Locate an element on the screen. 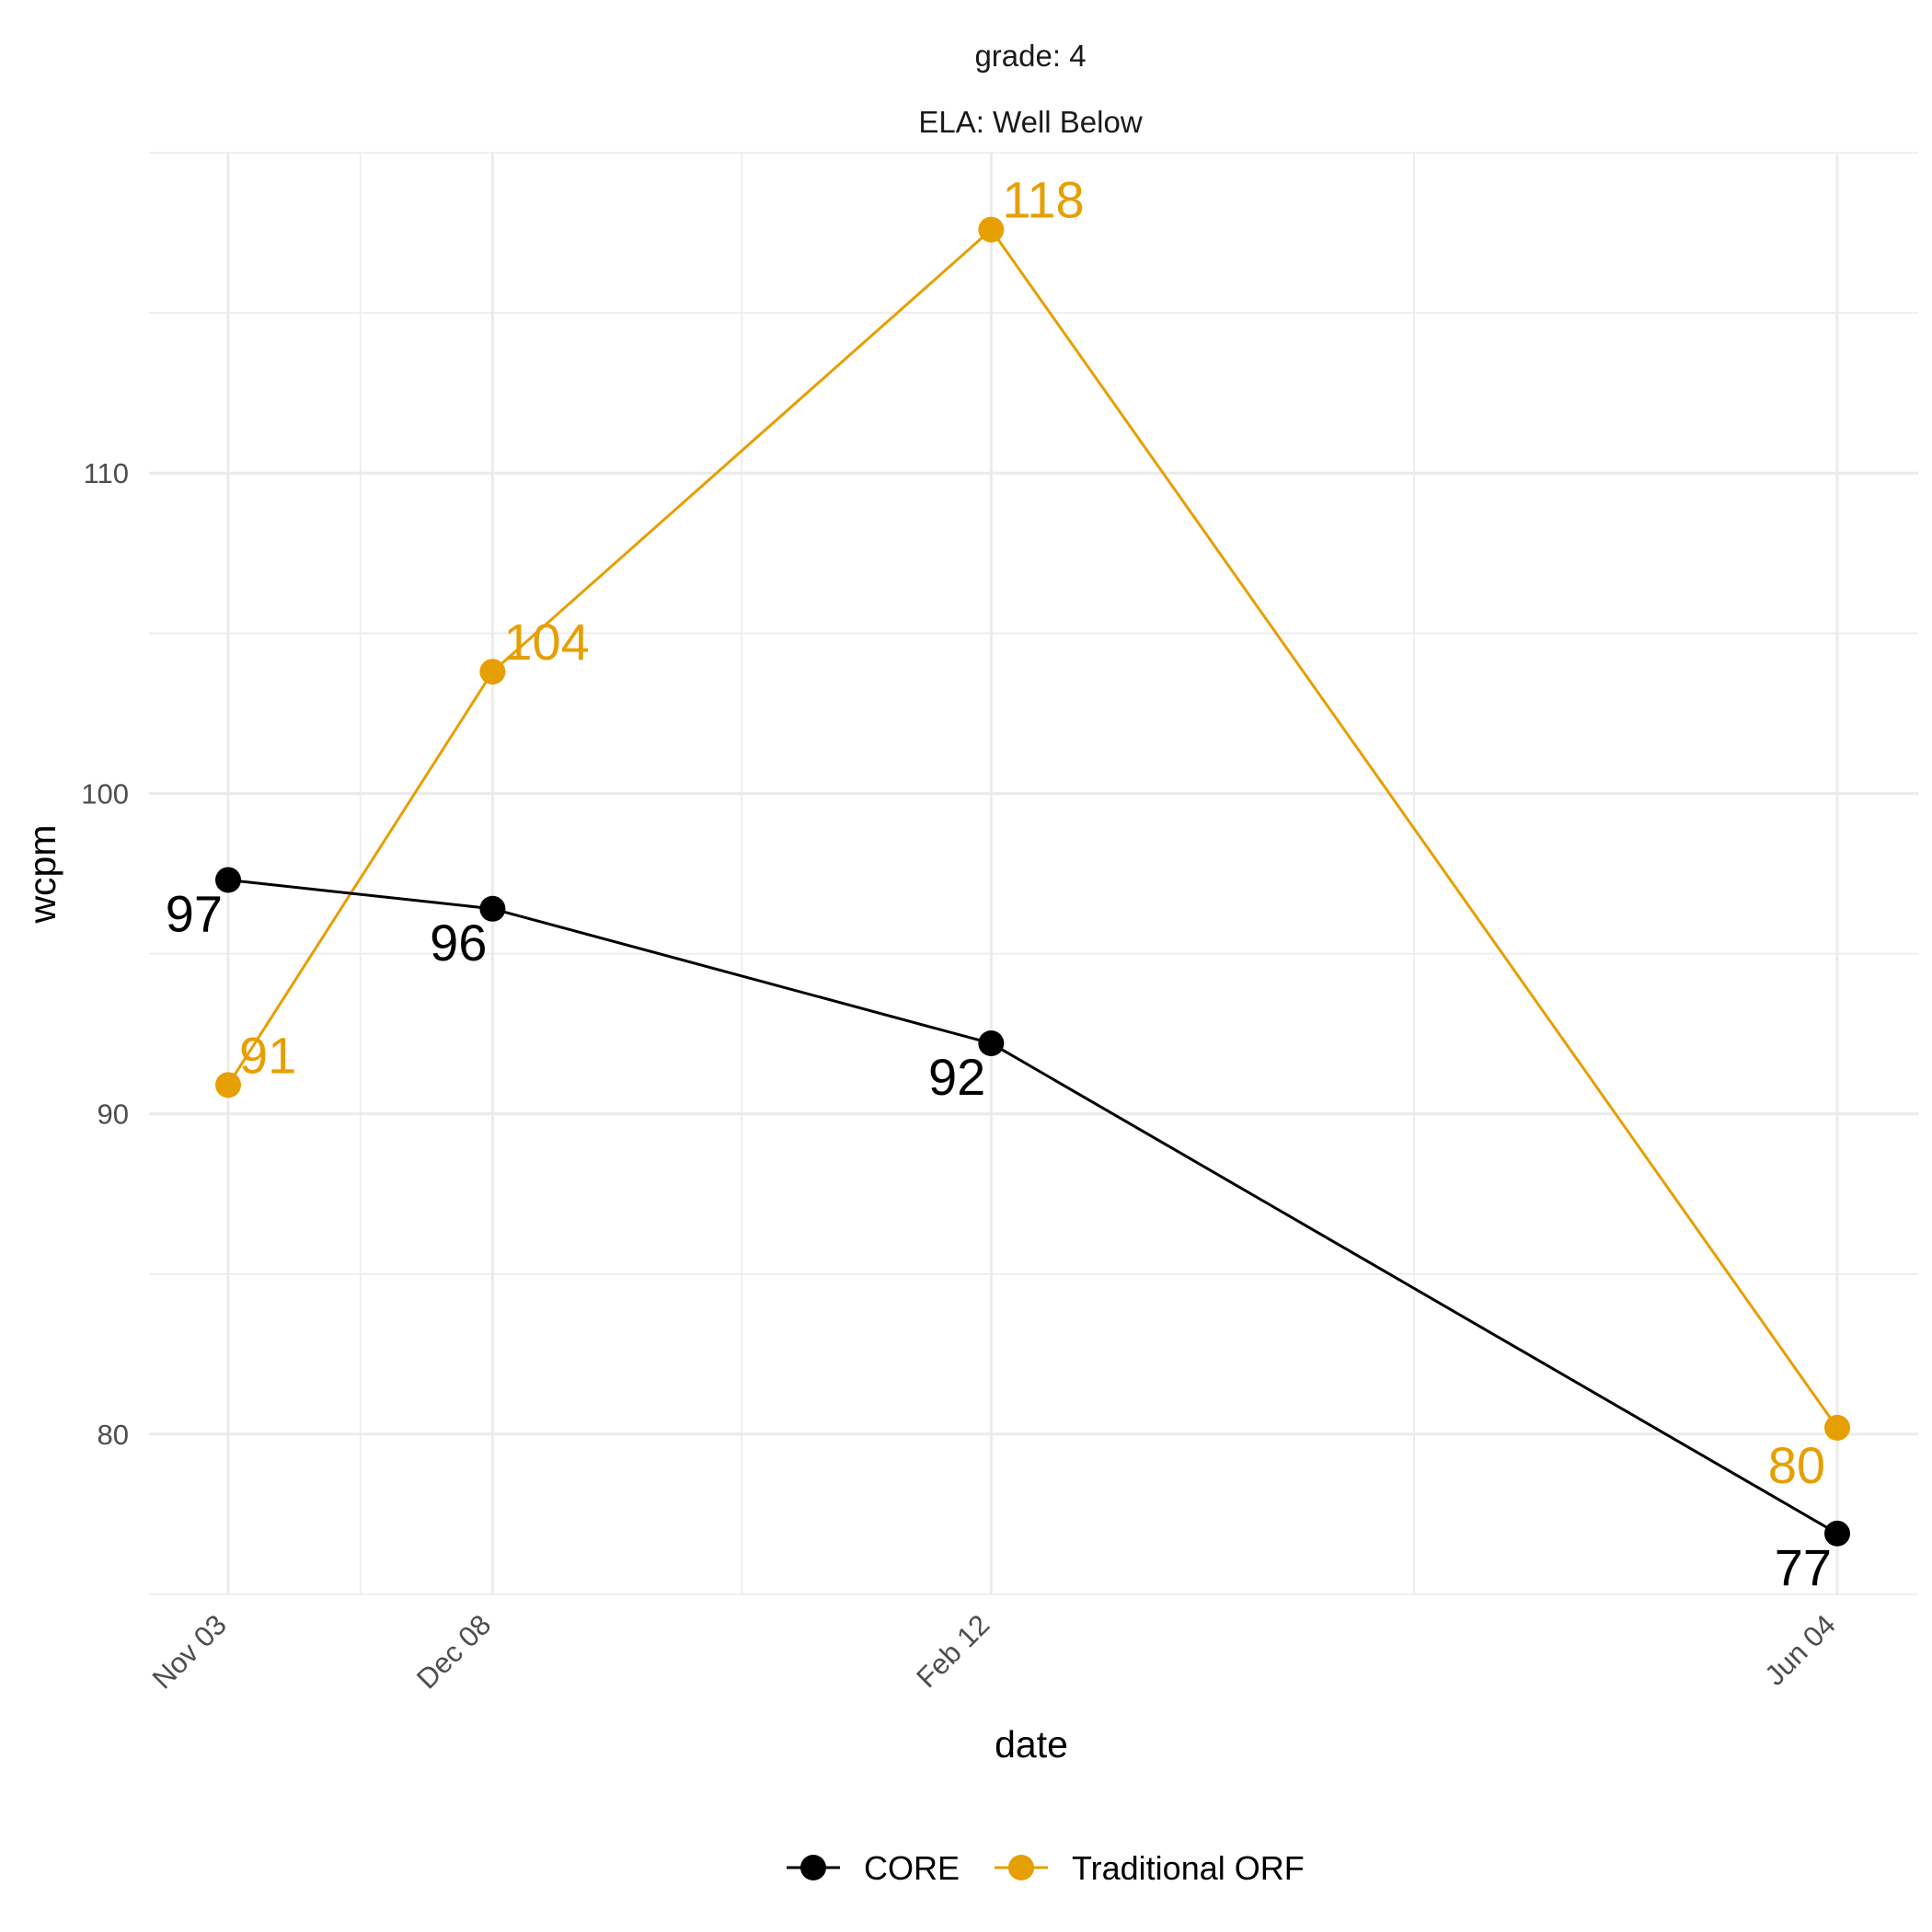 The image size is (1932, 1932). y-tick-label: 110 is located at coordinates (106, 473).